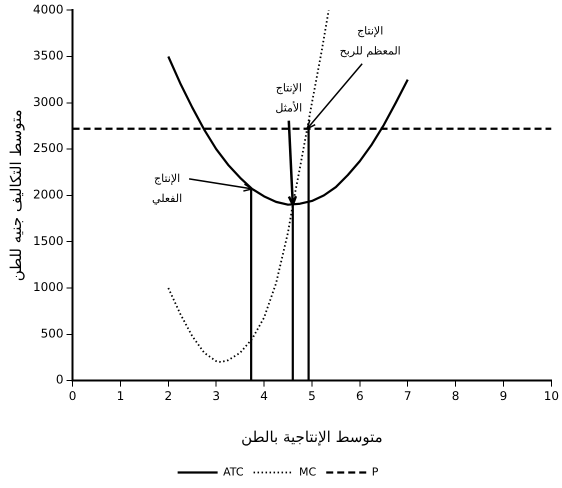 The height and width of the screenshot is (488, 562). I want to click on y-tick-label: 1000, so click(48, 287).